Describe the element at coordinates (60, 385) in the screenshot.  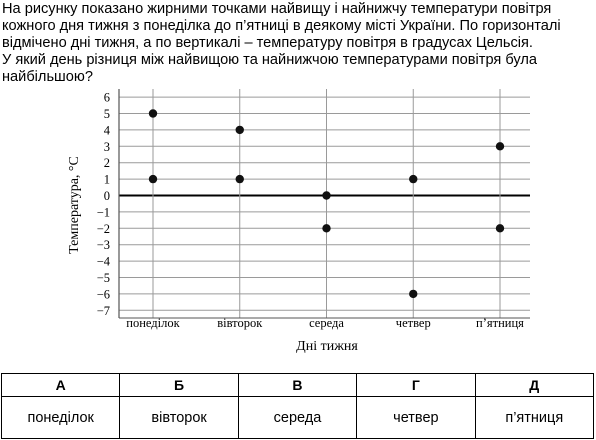
I see `answer-letter-a: А` at that location.